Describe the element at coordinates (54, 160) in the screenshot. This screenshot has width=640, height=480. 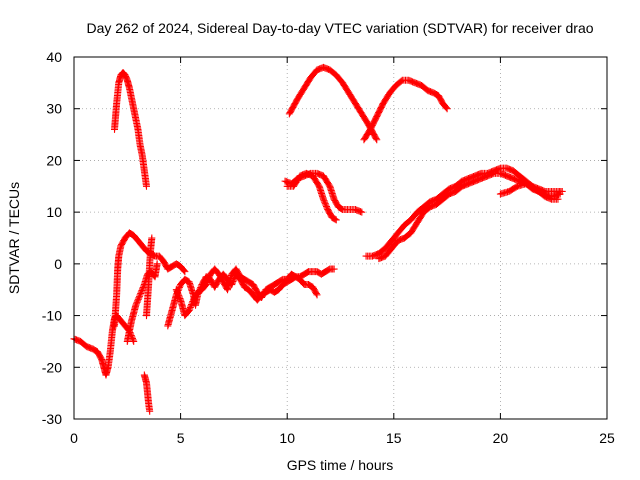
I see `y-tick-label: 20` at that location.